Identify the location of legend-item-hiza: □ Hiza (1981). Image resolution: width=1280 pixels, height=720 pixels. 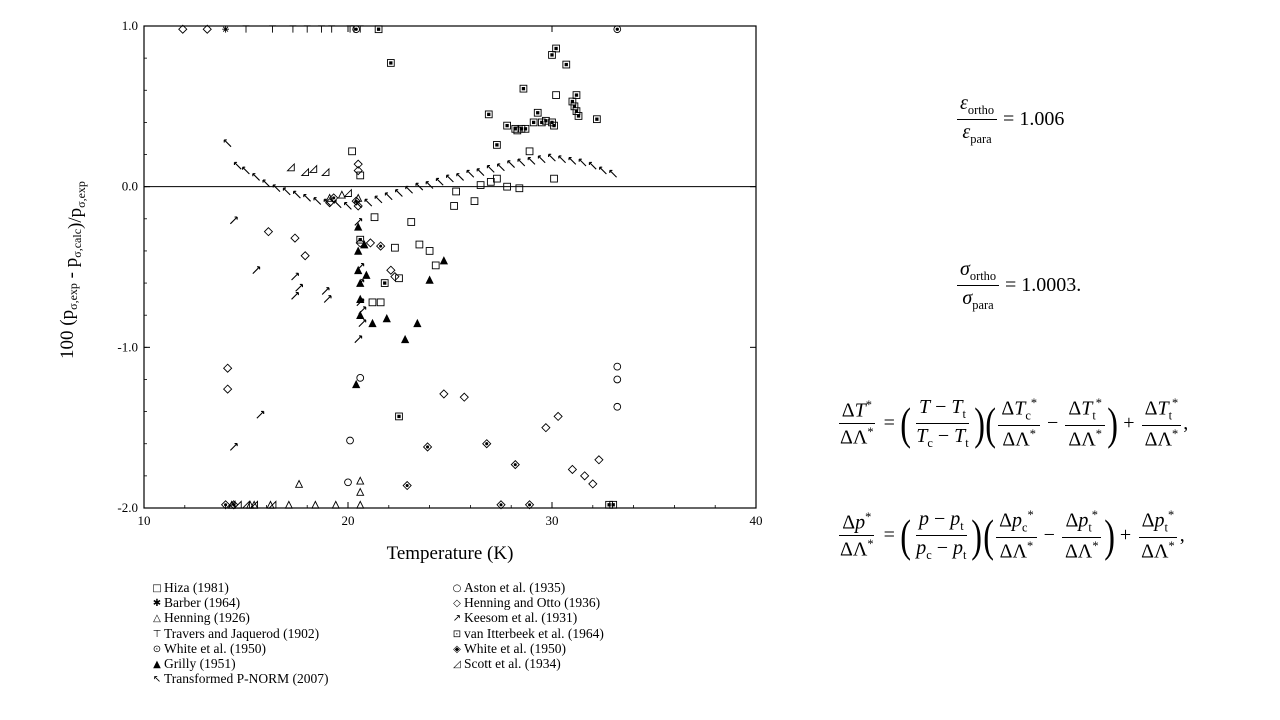
(239, 587).